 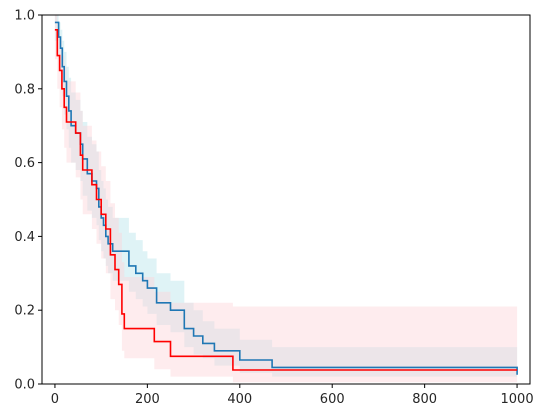 I want to click on y-tick-label: 0.8, so click(x=24, y=89).